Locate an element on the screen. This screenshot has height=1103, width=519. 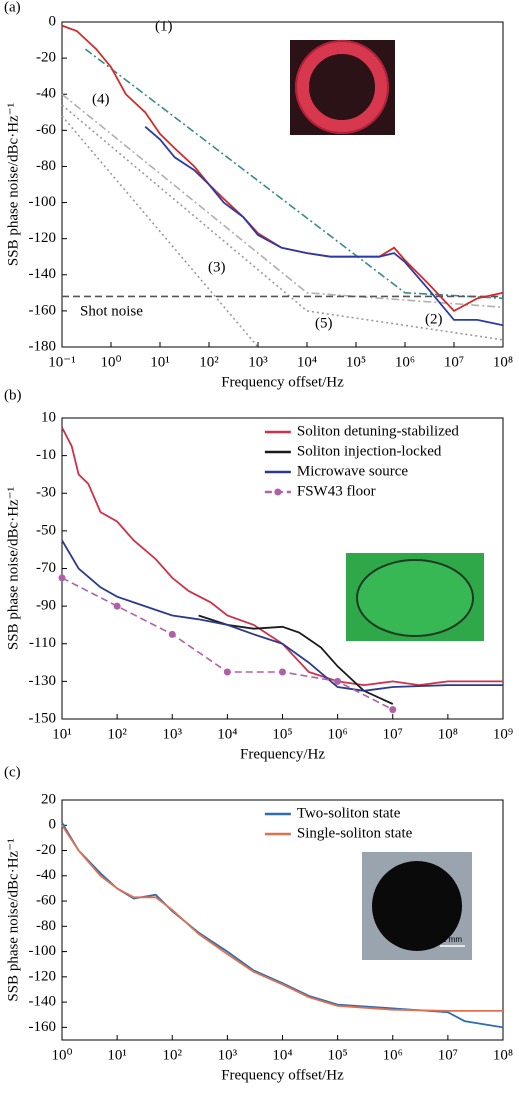
x-tick-label: 10⁻¹ is located at coordinates (61, 362).